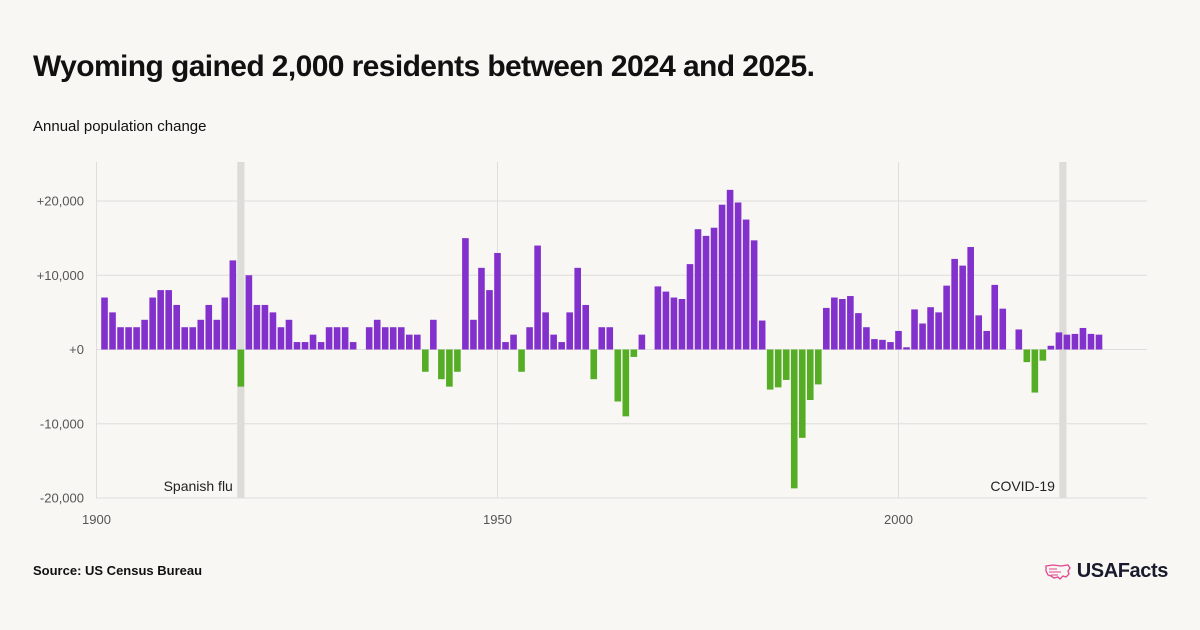 The image size is (1200, 630). Describe the element at coordinates (682, 324) in the screenshot. I see `bar-1973` at that location.